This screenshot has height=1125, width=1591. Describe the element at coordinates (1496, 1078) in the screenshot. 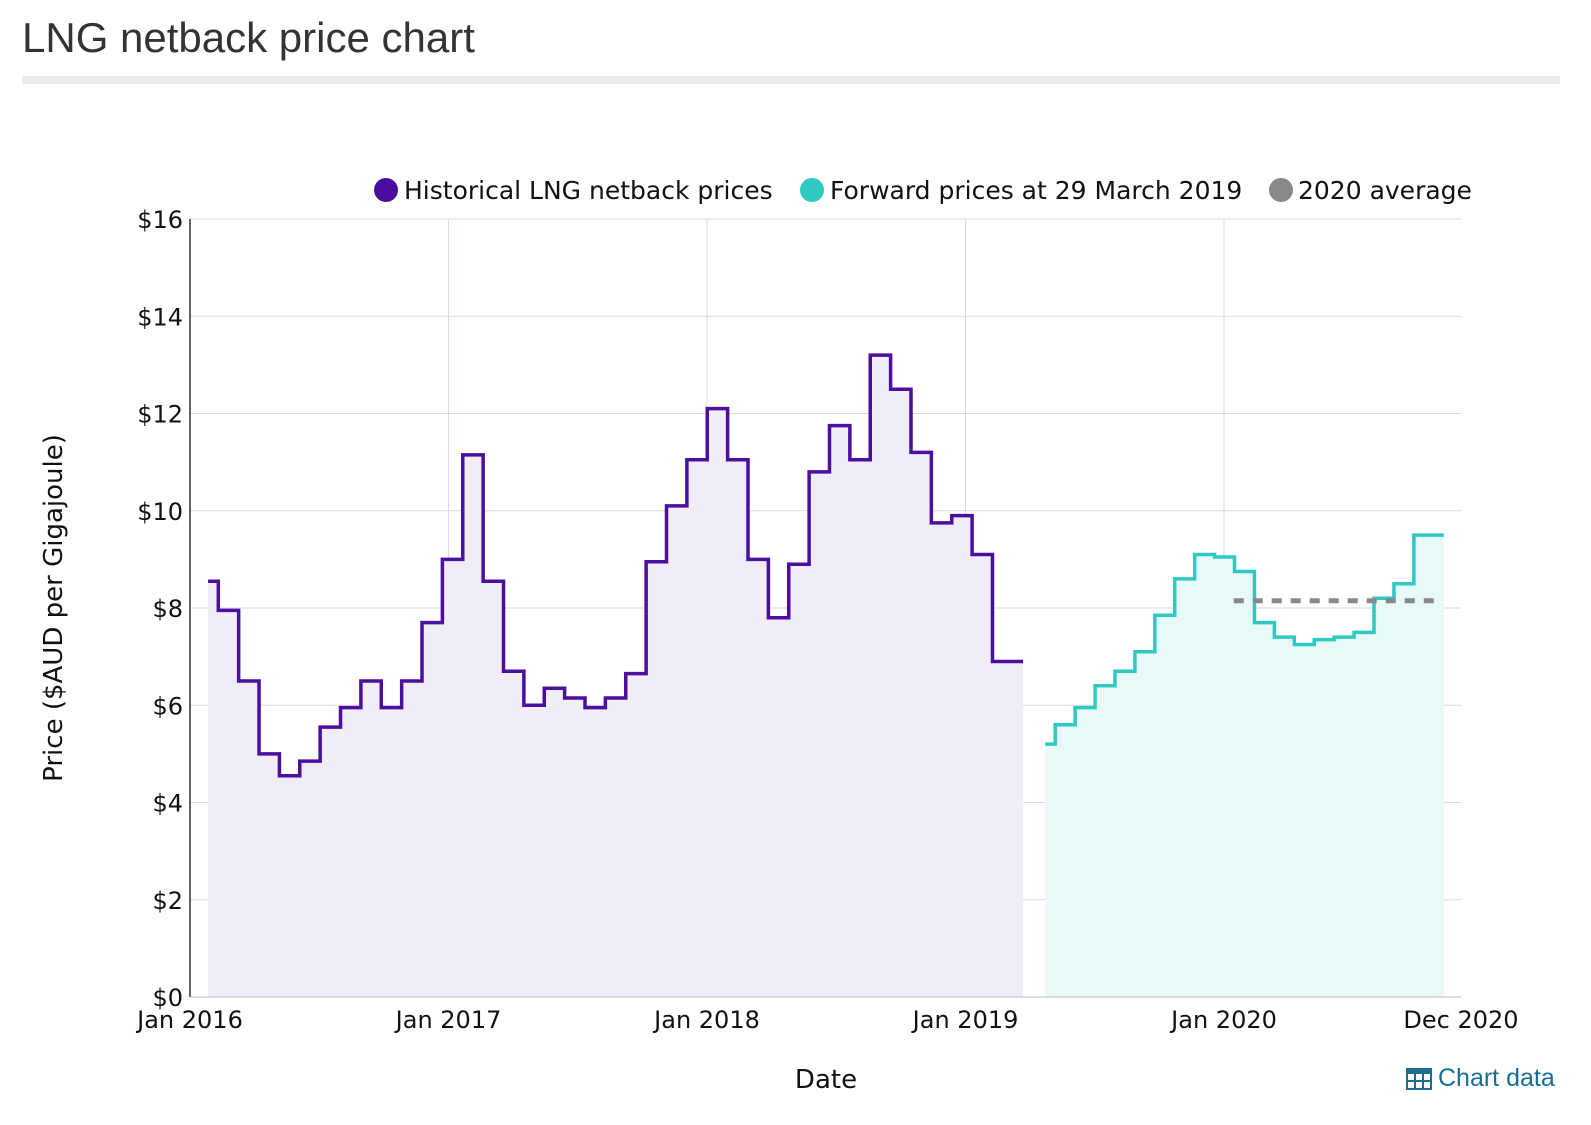

I see `chart-data-label: Chart data` at that location.